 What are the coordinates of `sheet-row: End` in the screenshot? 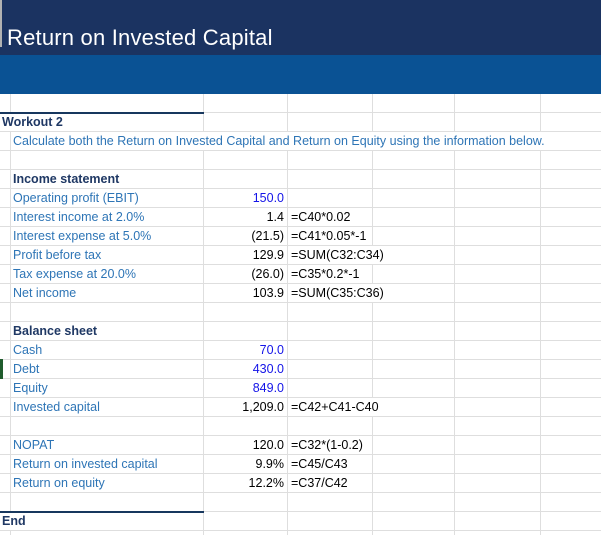 It's located at (300, 521).